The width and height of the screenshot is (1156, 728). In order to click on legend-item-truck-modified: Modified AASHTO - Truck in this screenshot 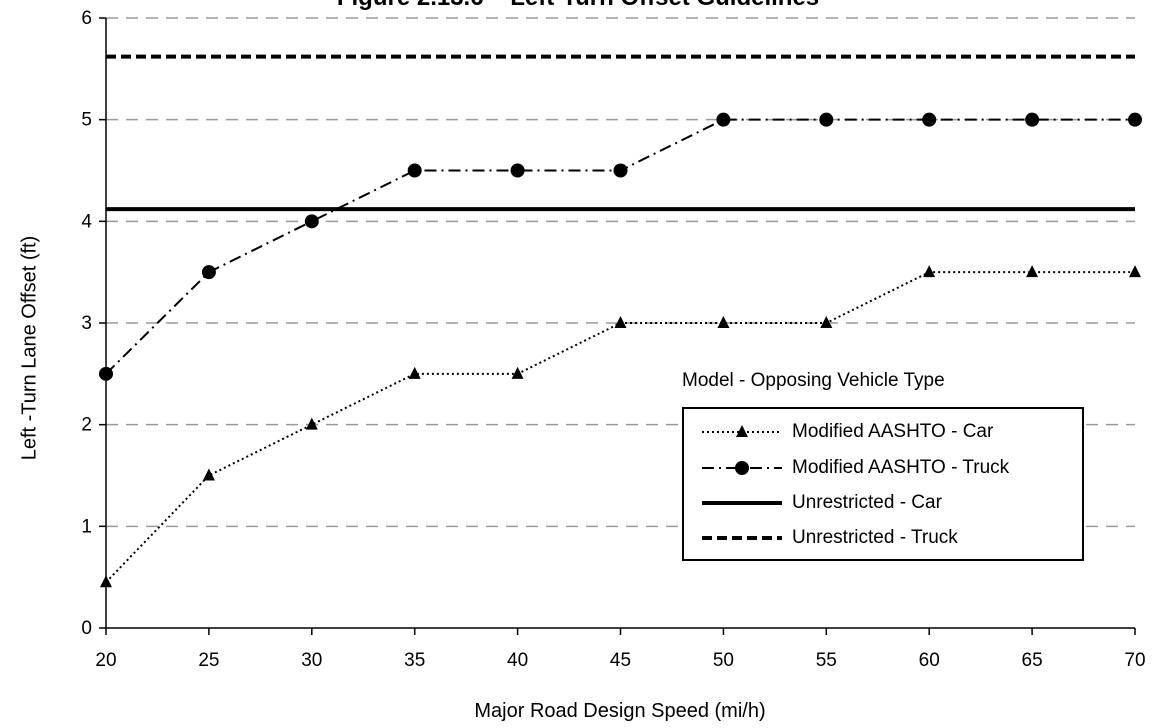, I will do `click(852, 468)`.